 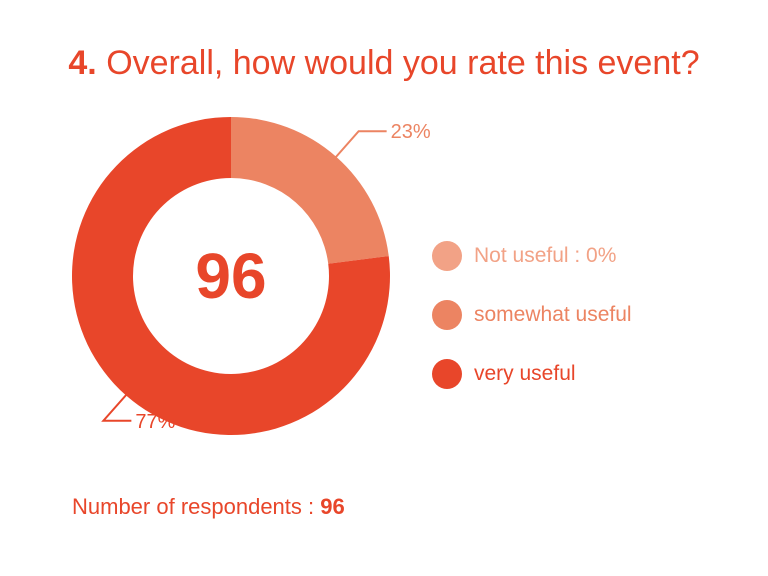 I want to click on legend-item: Not useful : 0%, so click(x=532, y=256).